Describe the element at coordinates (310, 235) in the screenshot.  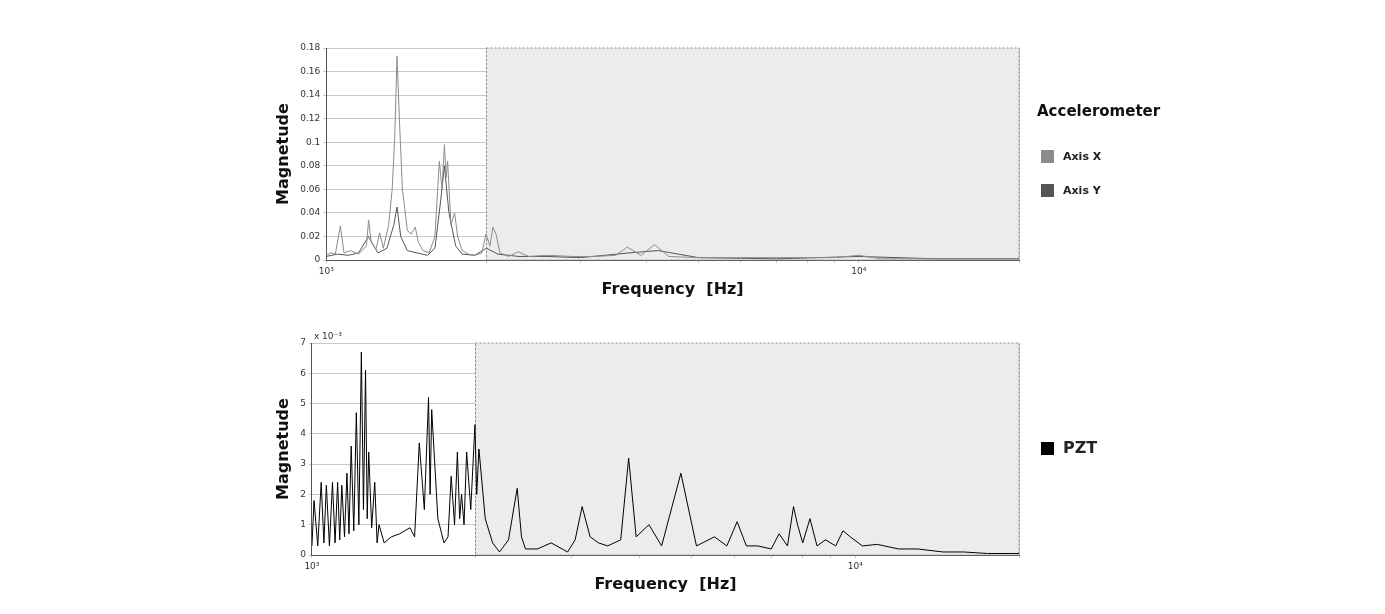
I see `y-tick-label: 0.02` at that location.